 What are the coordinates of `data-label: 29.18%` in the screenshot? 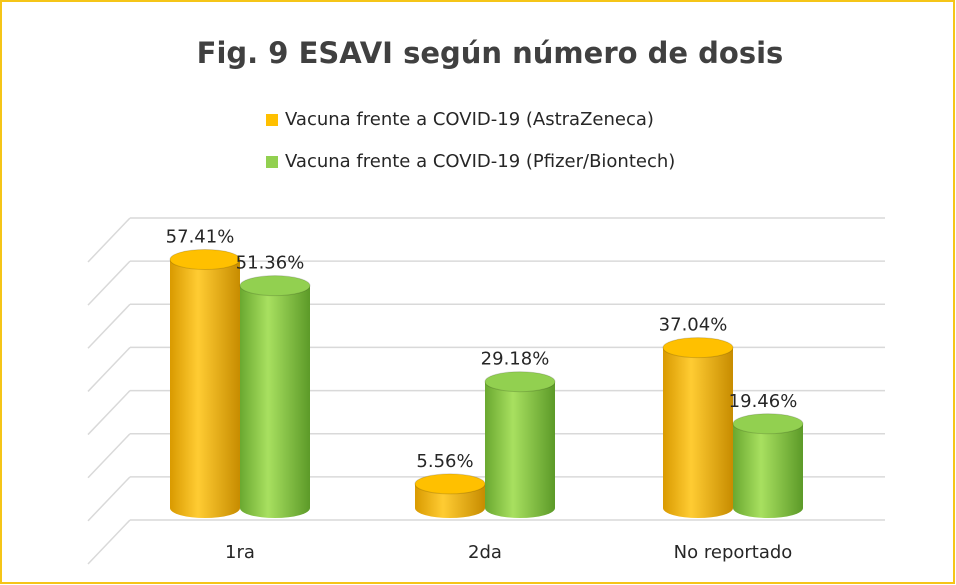 It's located at (515, 359).